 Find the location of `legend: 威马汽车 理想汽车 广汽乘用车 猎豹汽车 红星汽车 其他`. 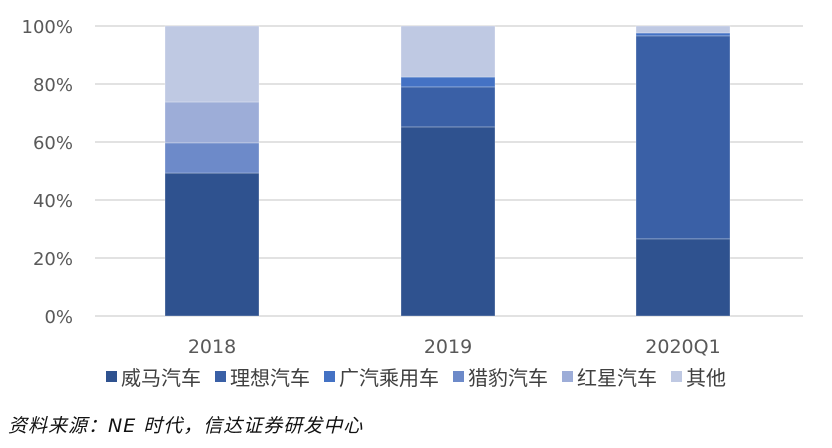

legend: 威马汽车 理想汽车 广汽乘用车 猎豹汽车 红星汽车 其他 is located at coordinates (416, 376).